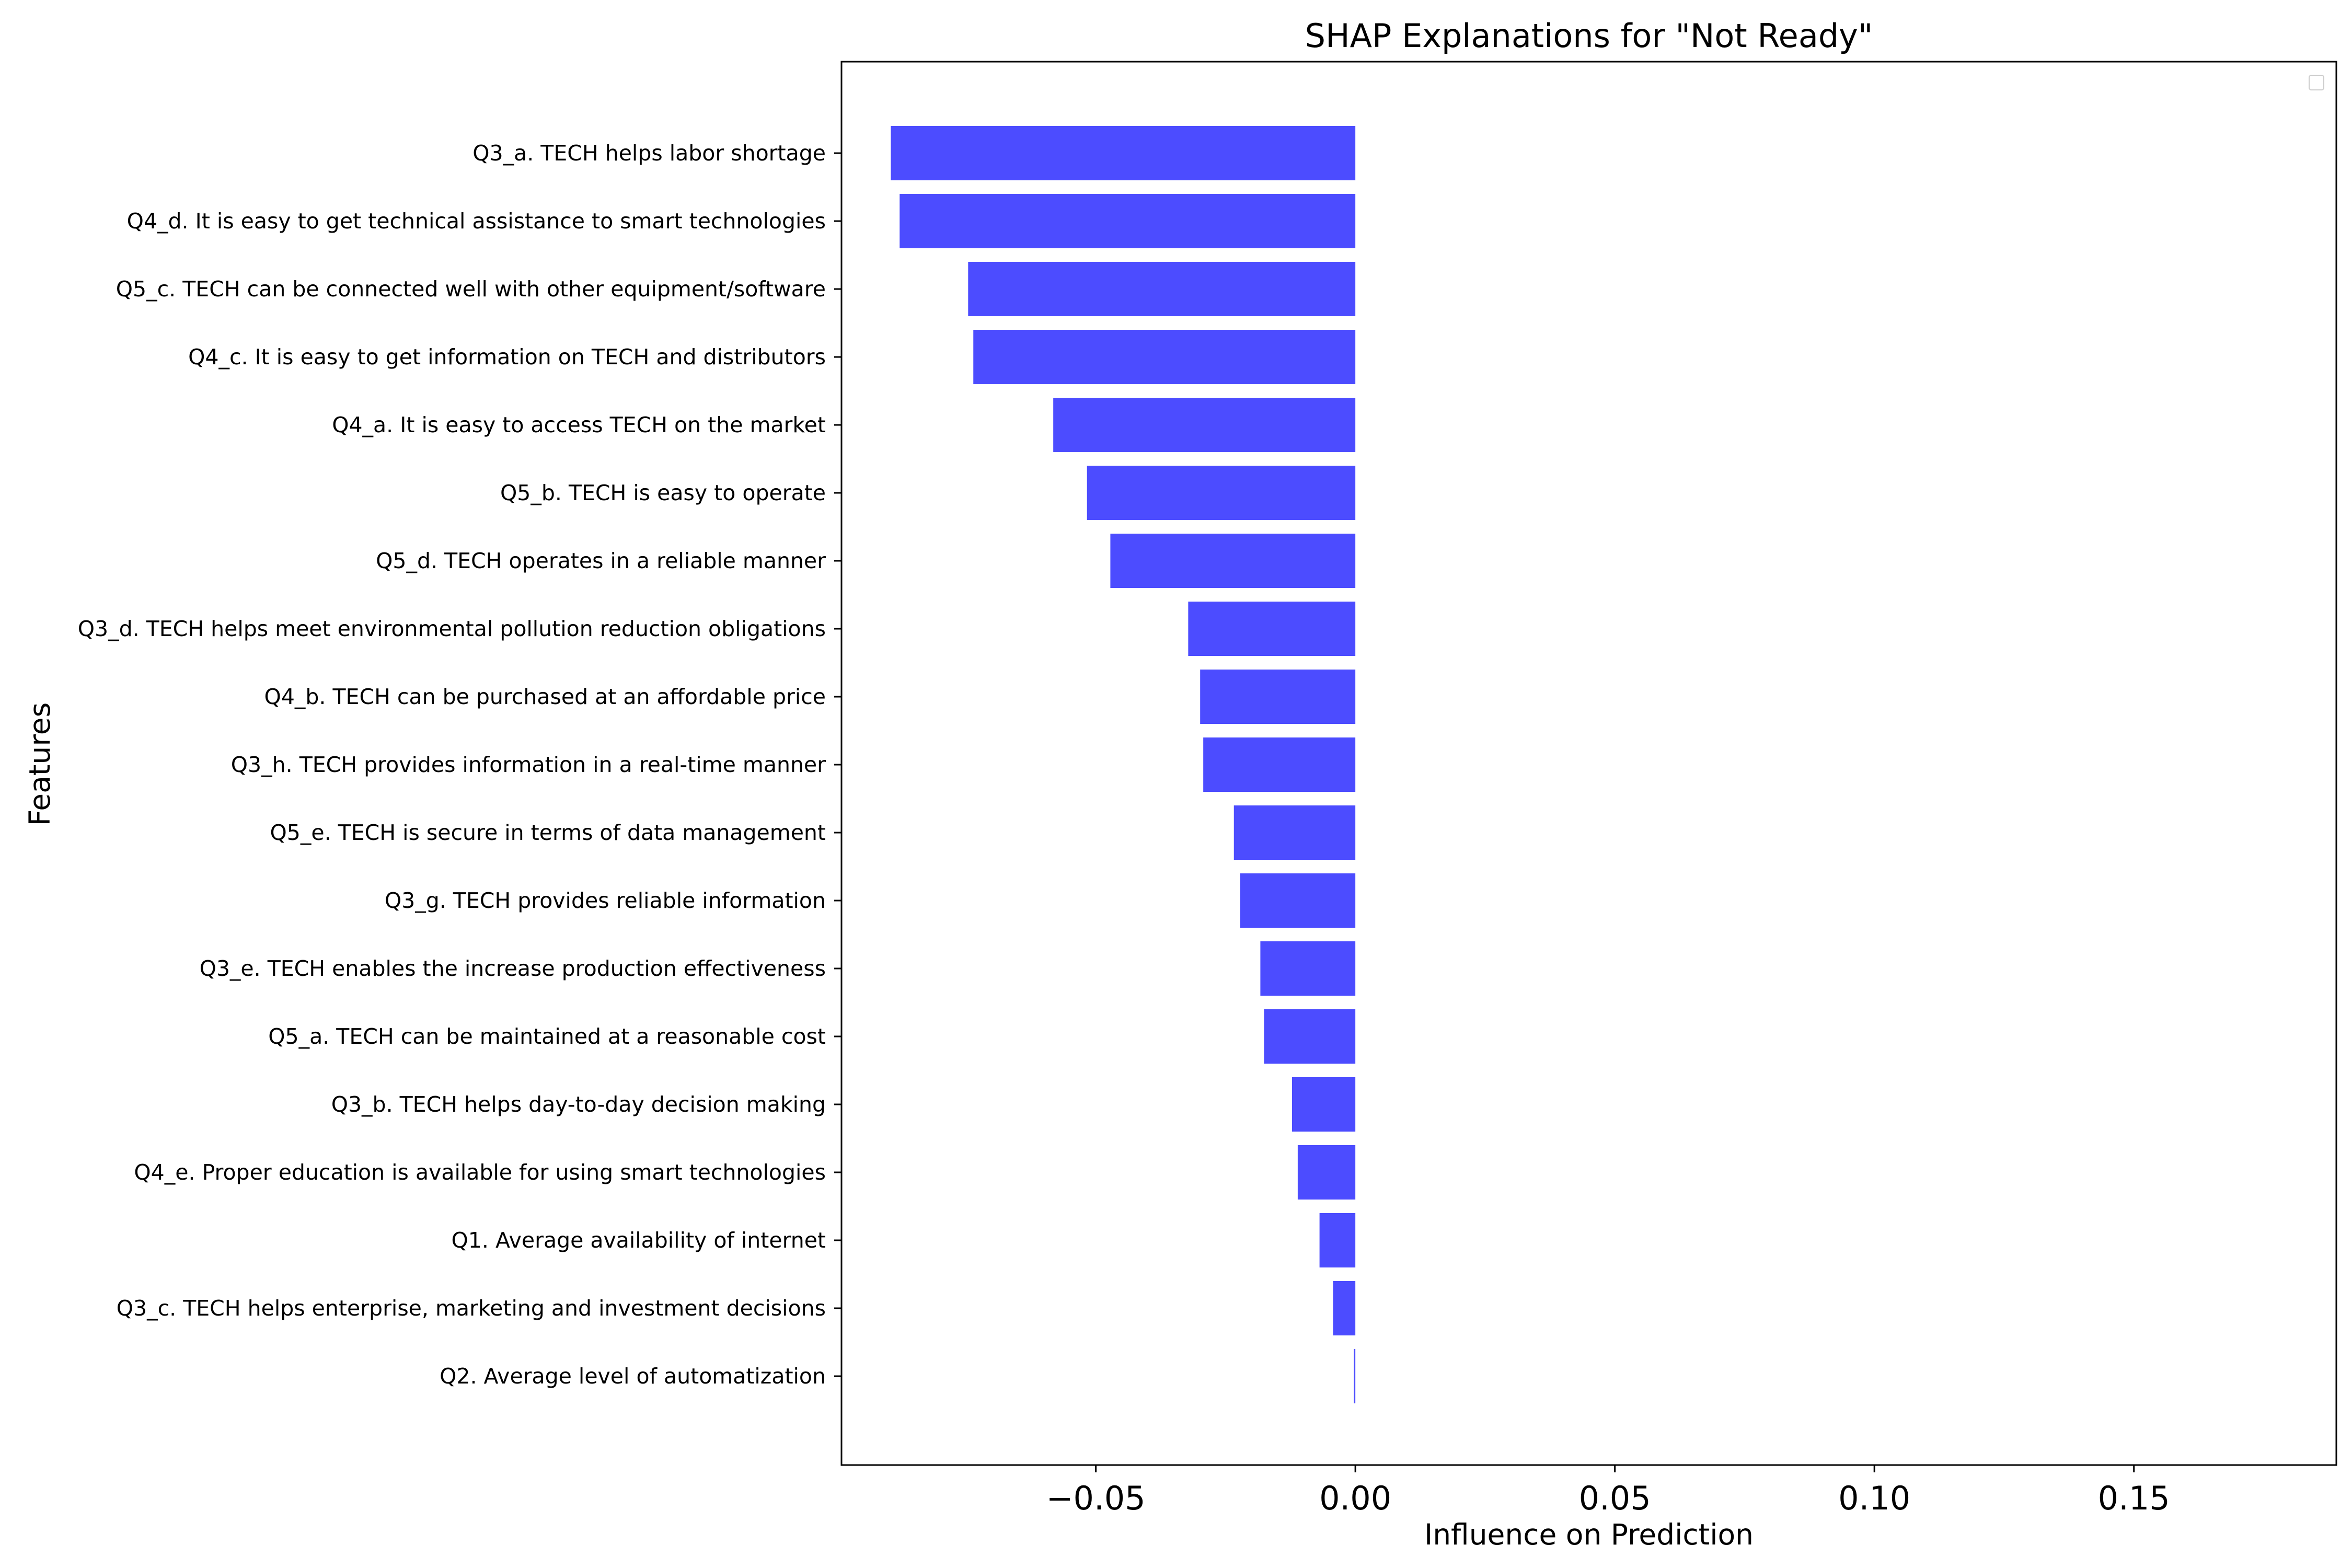  What do you see at coordinates (1589, 1534) in the screenshot?
I see `x-axis-label: Influence on Prediction` at bounding box center [1589, 1534].